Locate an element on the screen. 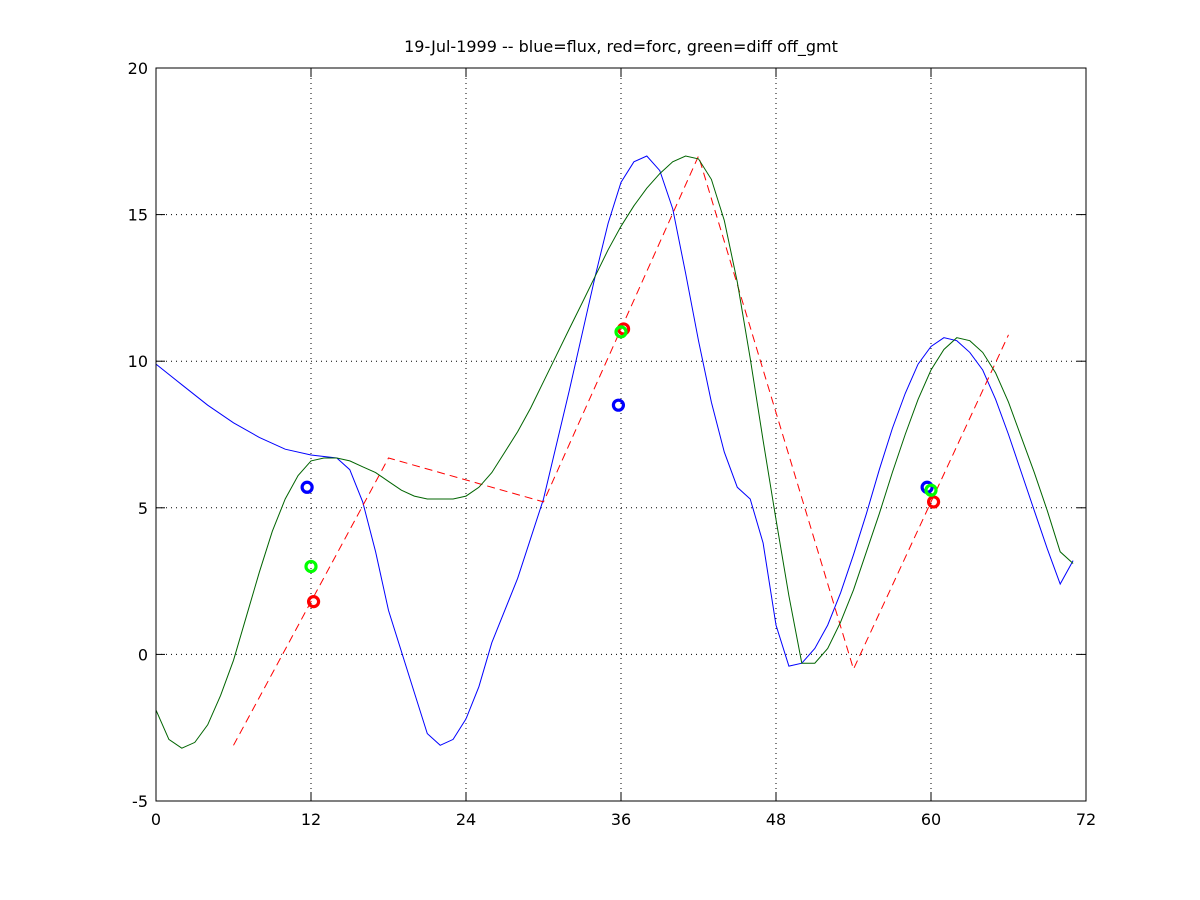 The height and width of the screenshot is (900, 1200). x-tick-label: 60 is located at coordinates (931, 819).